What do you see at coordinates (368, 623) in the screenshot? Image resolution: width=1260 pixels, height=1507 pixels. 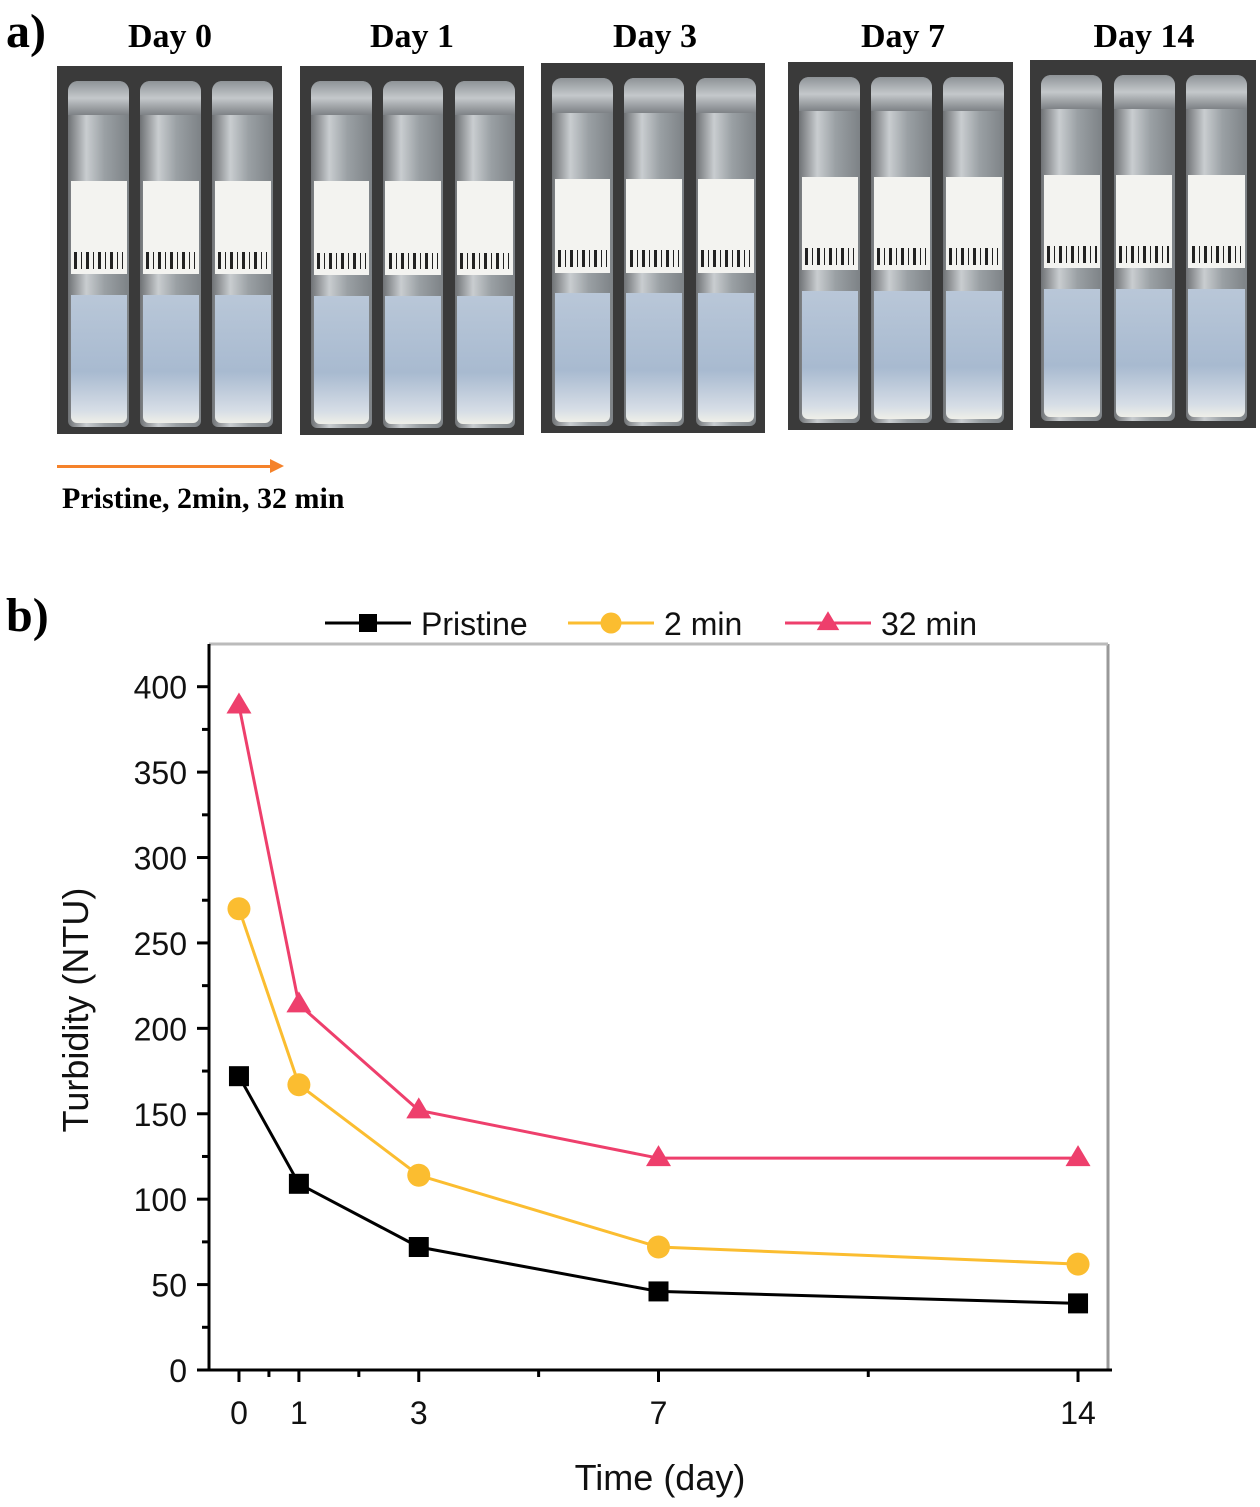 I see `legend-marker-square-icon` at bounding box center [368, 623].